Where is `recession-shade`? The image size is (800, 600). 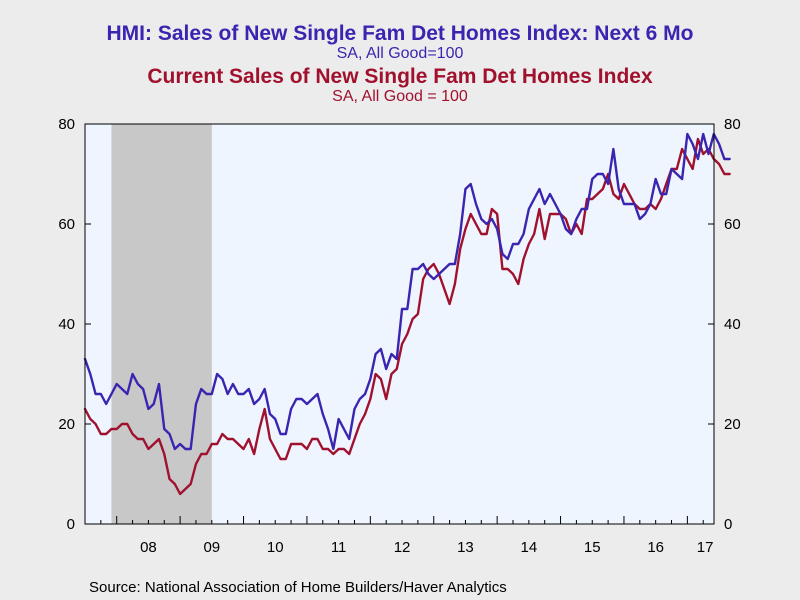 recession-shade is located at coordinates (161, 324).